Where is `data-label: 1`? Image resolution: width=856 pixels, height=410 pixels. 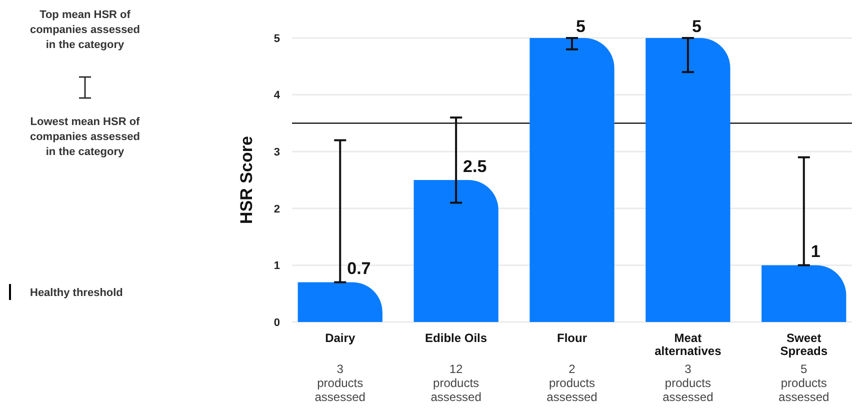 data-label: 1 is located at coordinates (815, 252).